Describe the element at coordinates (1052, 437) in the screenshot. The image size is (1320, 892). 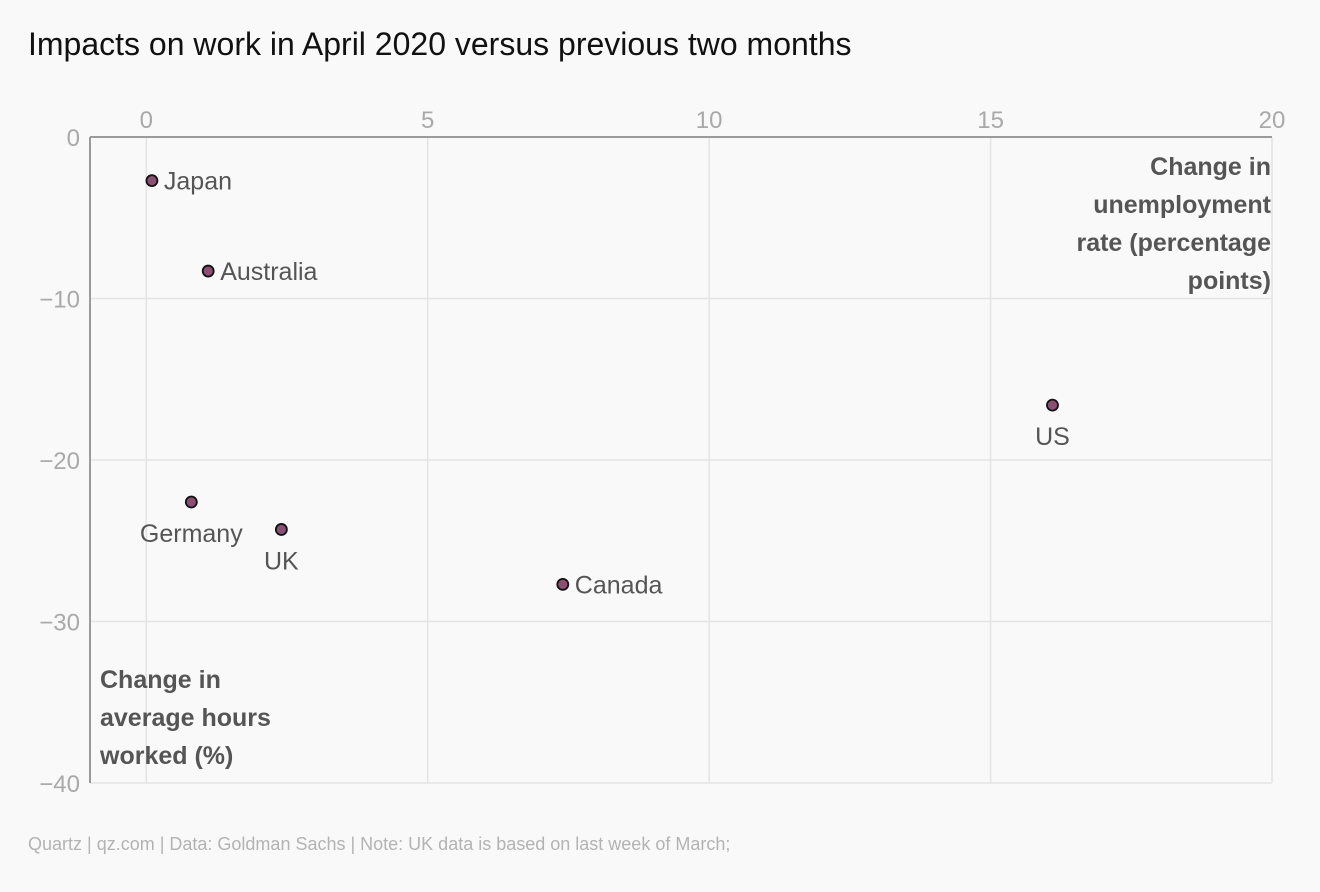
I see `point-label-us: US` at that location.